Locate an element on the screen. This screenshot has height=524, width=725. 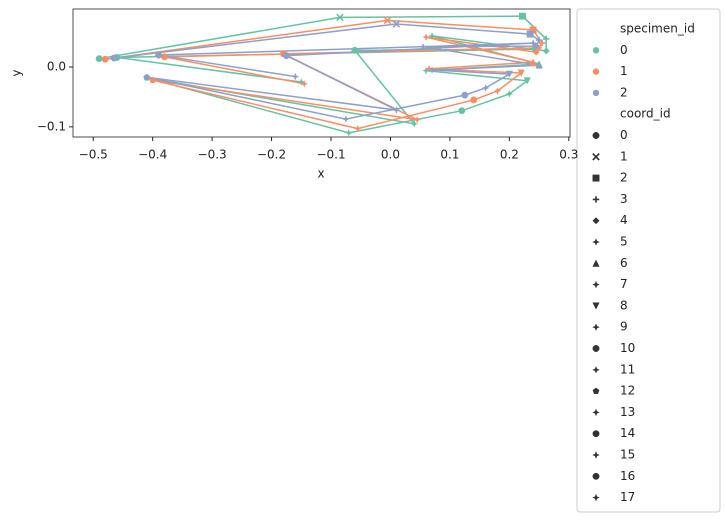
x-tick-label: 0.1 is located at coordinates (449, 155).